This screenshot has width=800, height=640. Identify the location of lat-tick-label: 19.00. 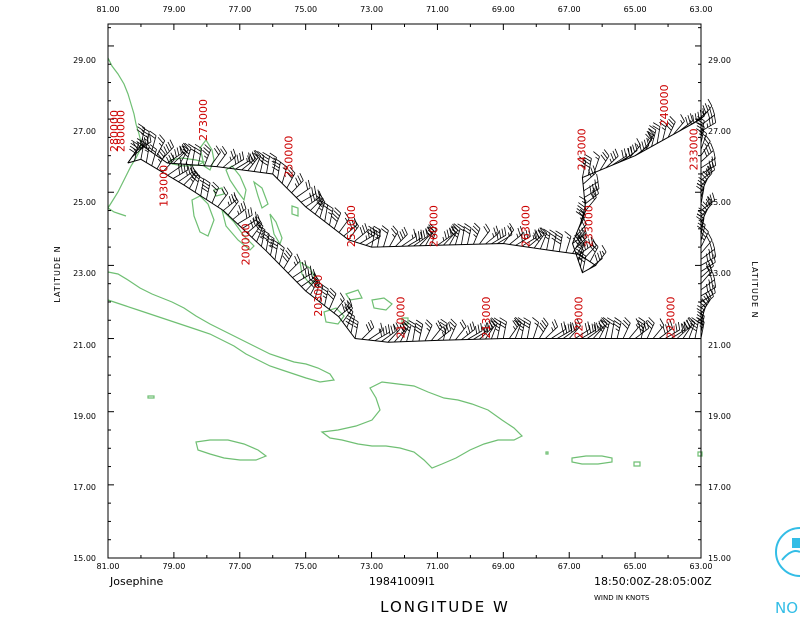
(719, 416).